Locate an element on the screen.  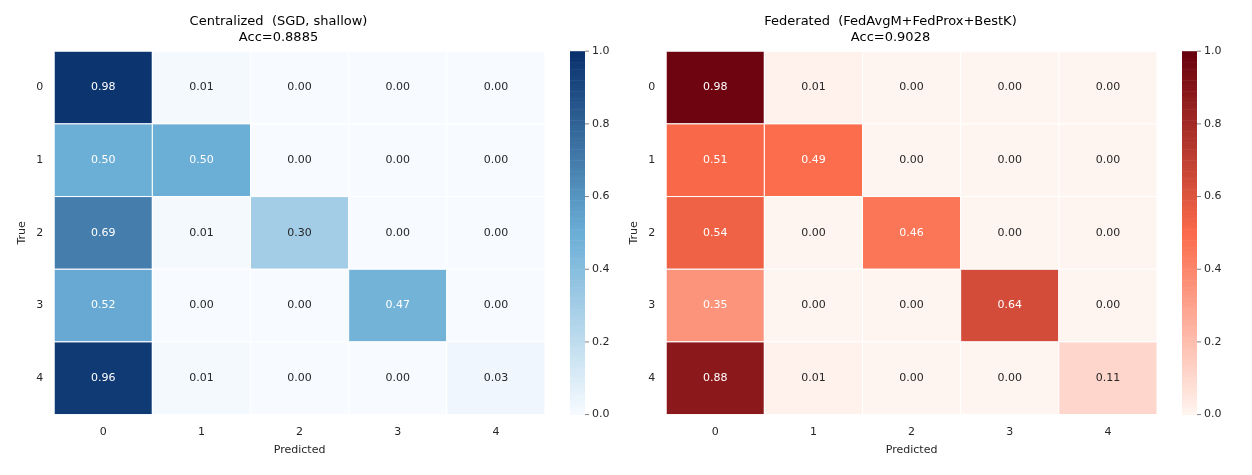
chart-title: Federated (FedAvgM+FedProx+BestK) is located at coordinates (890, 21).